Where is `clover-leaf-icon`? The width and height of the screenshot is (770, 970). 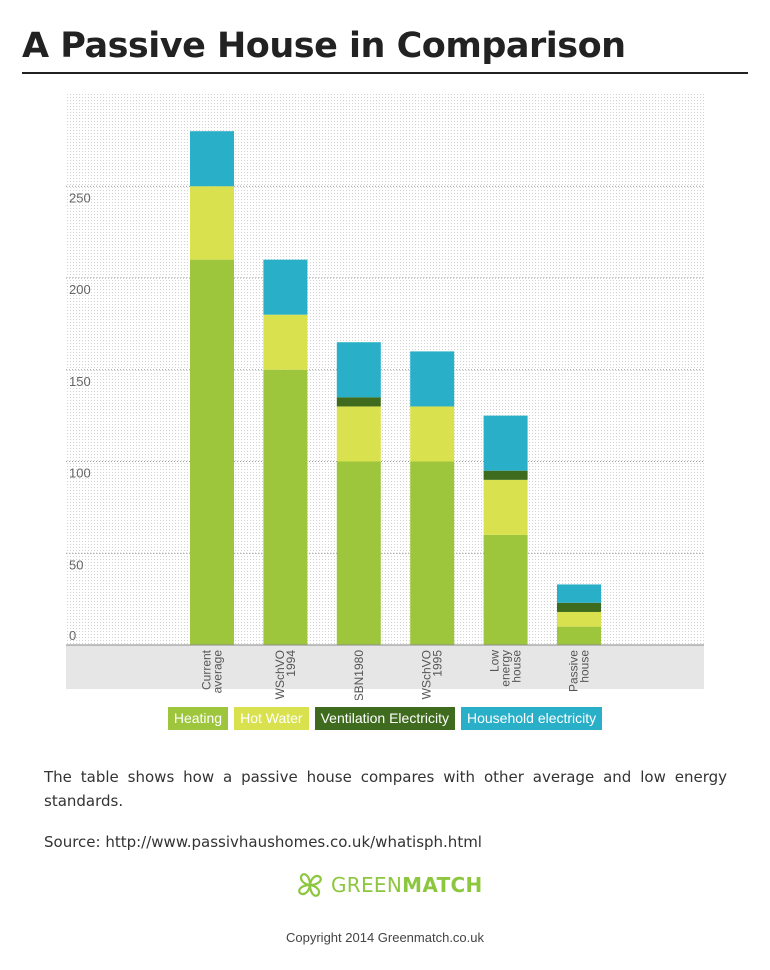 clover-leaf-icon is located at coordinates (310, 885).